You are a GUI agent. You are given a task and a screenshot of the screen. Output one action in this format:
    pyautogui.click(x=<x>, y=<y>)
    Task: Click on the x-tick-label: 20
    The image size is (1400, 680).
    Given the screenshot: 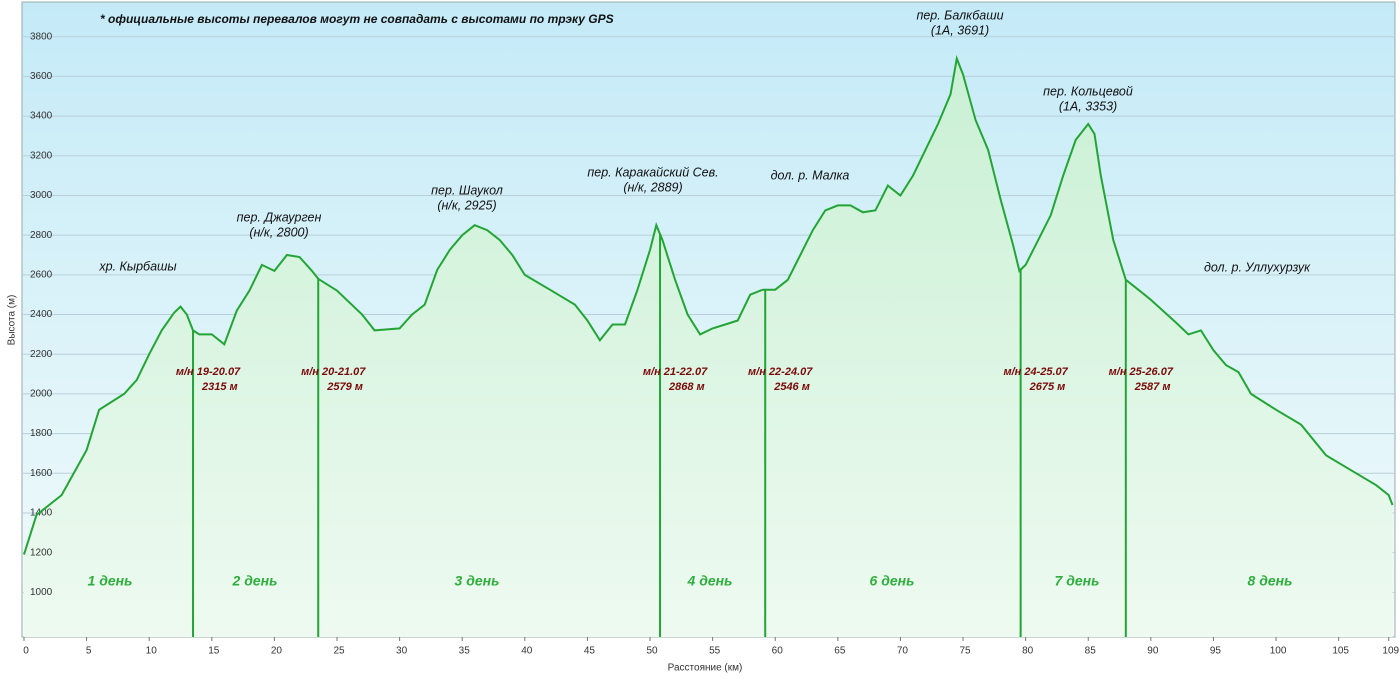 What is the action you would take?
    pyautogui.click(x=277, y=651)
    